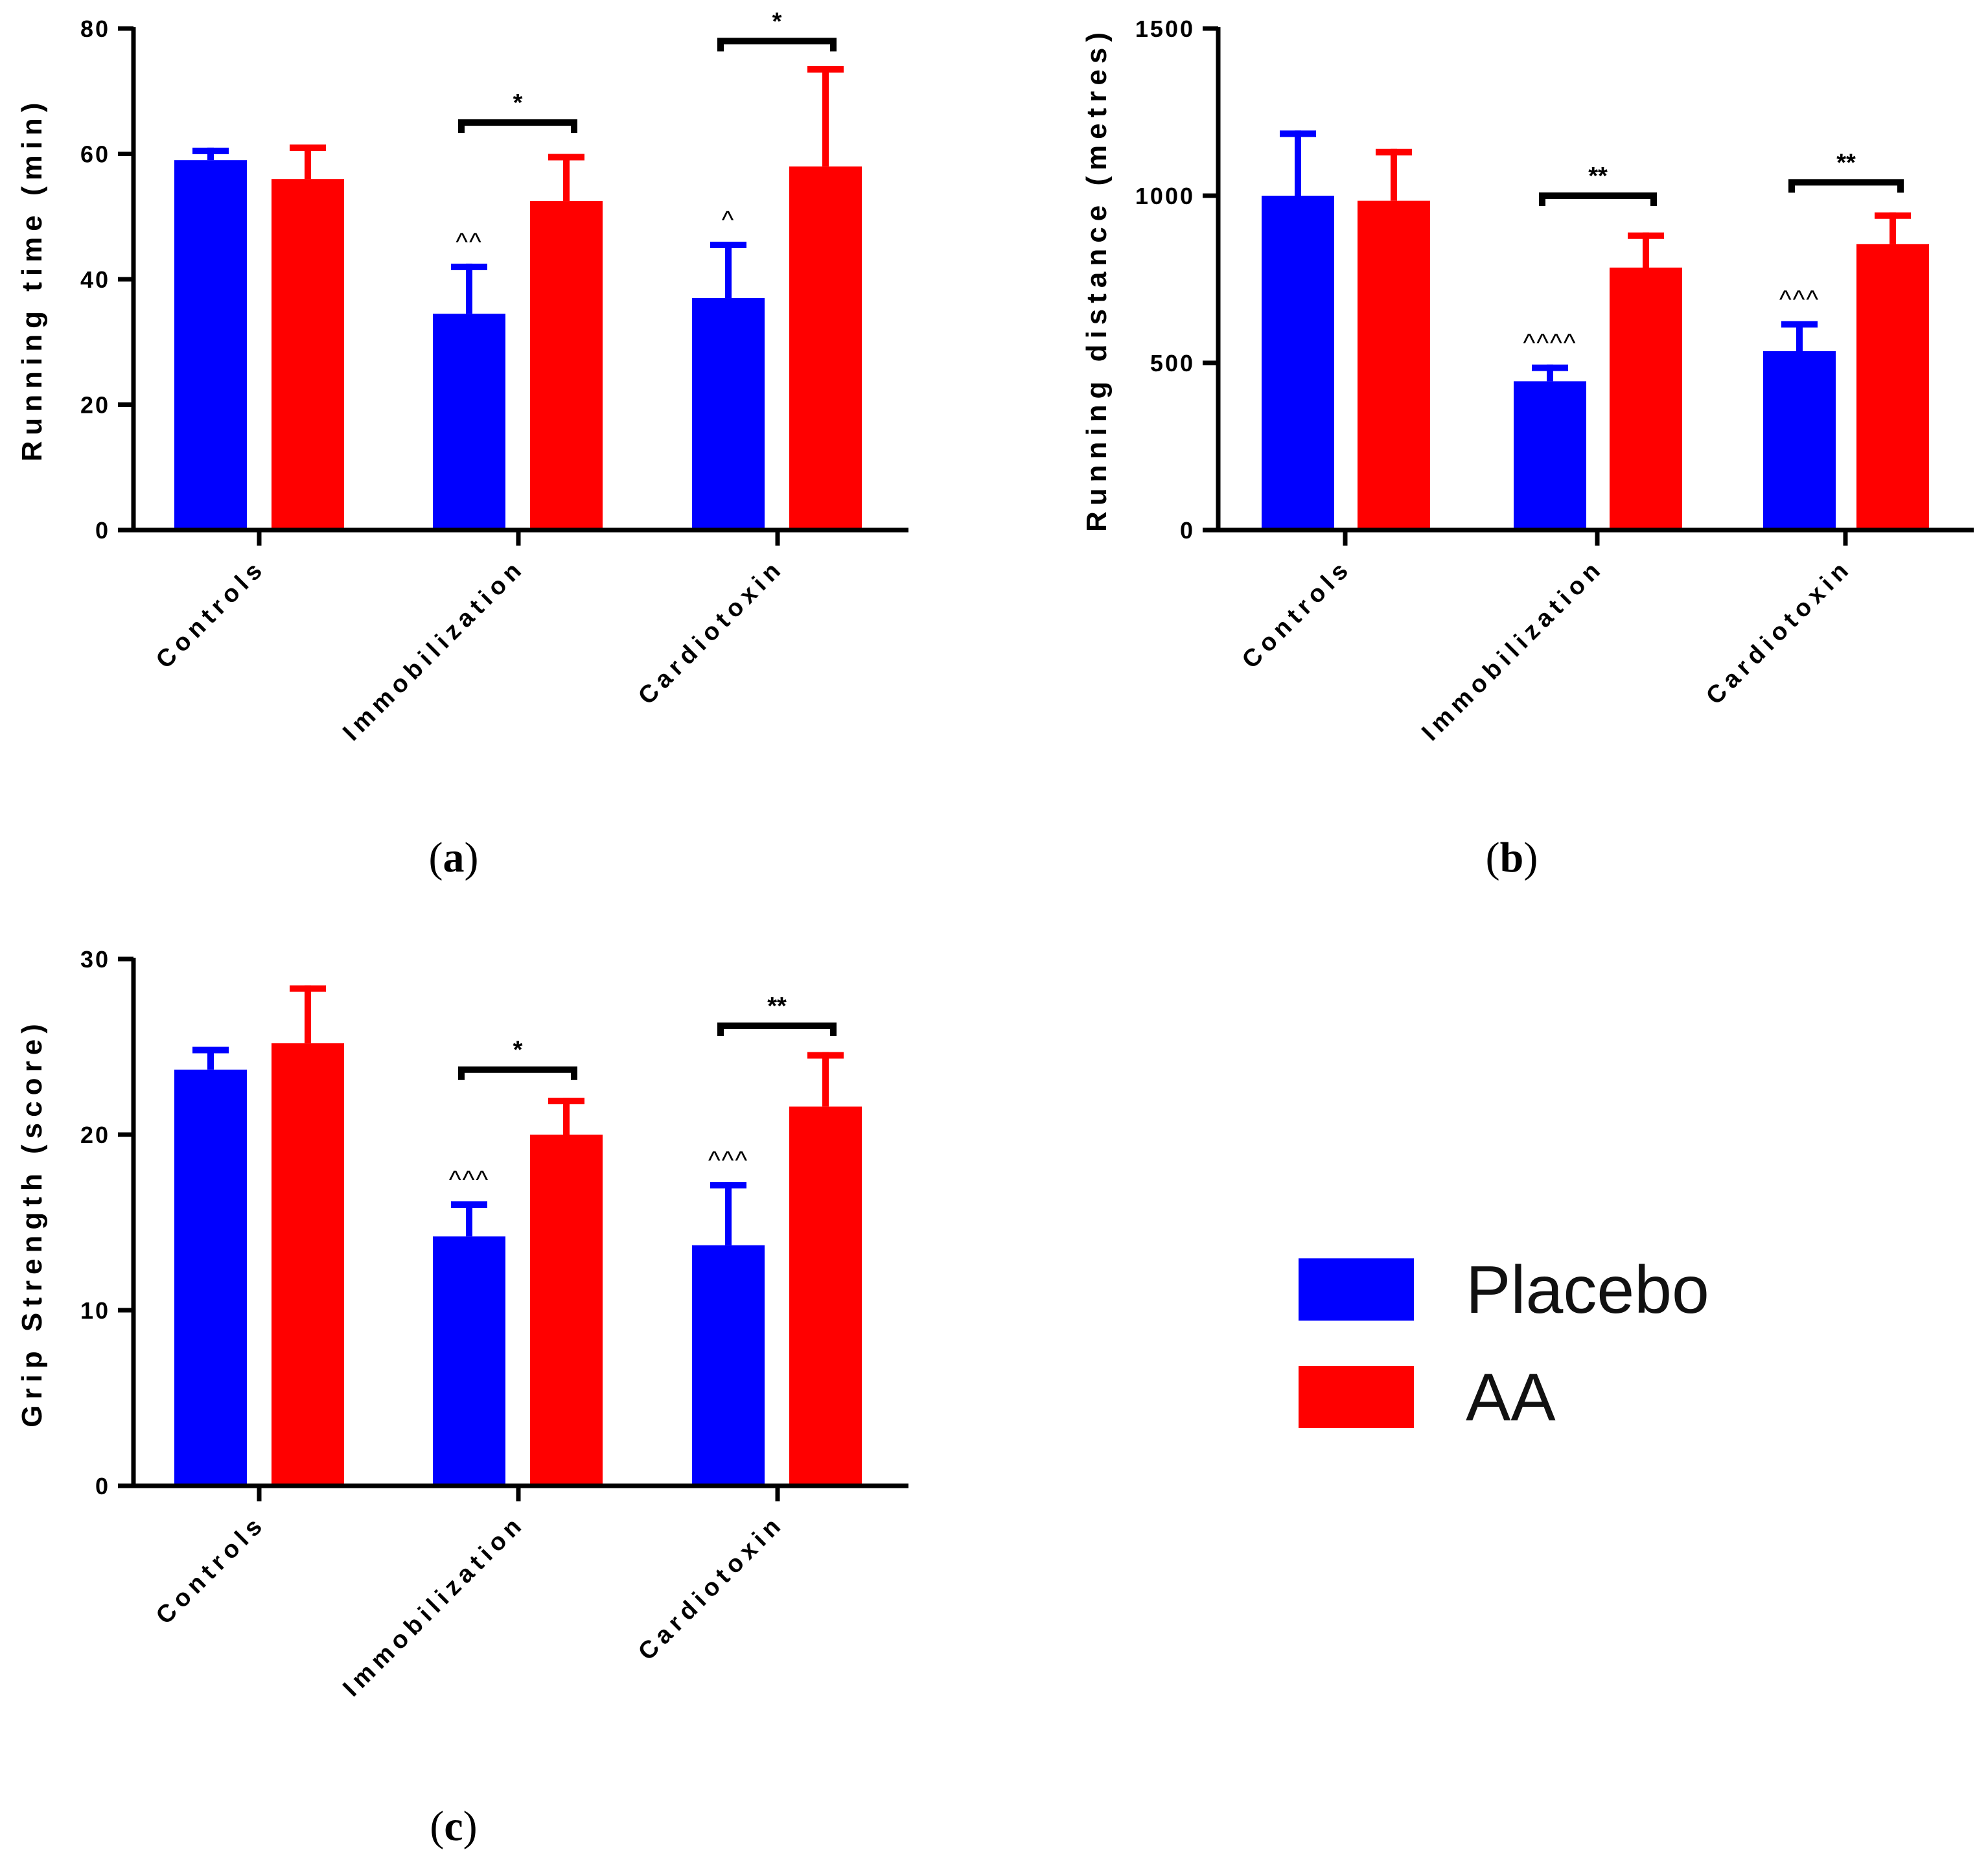 Image resolution: width=1988 pixels, height=1861 pixels. What do you see at coordinates (1598, 176) in the screenshot?
I see `significance-label-0: **` at bounding box center [1598, 176].